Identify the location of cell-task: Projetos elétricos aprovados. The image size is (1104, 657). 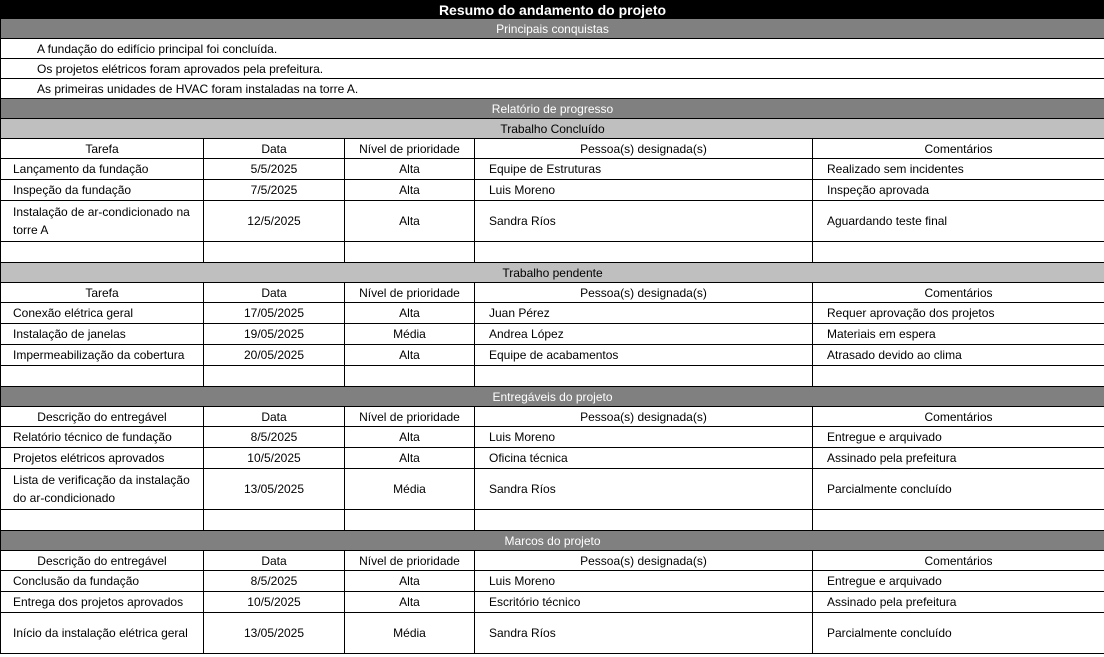
(102, 458).